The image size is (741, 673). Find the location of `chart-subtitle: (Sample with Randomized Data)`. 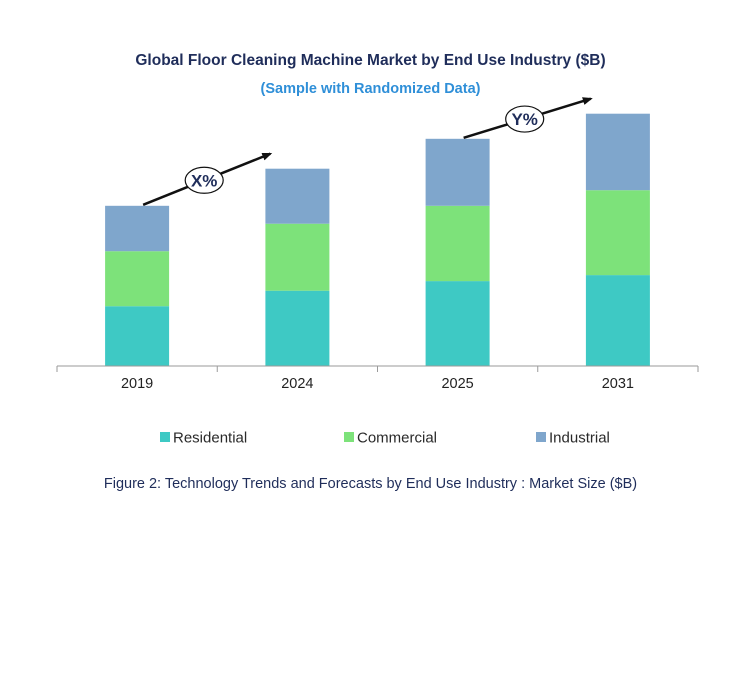

chart-subtitle: (Sample with Randomized Data) is located at coordinates (370, 89).